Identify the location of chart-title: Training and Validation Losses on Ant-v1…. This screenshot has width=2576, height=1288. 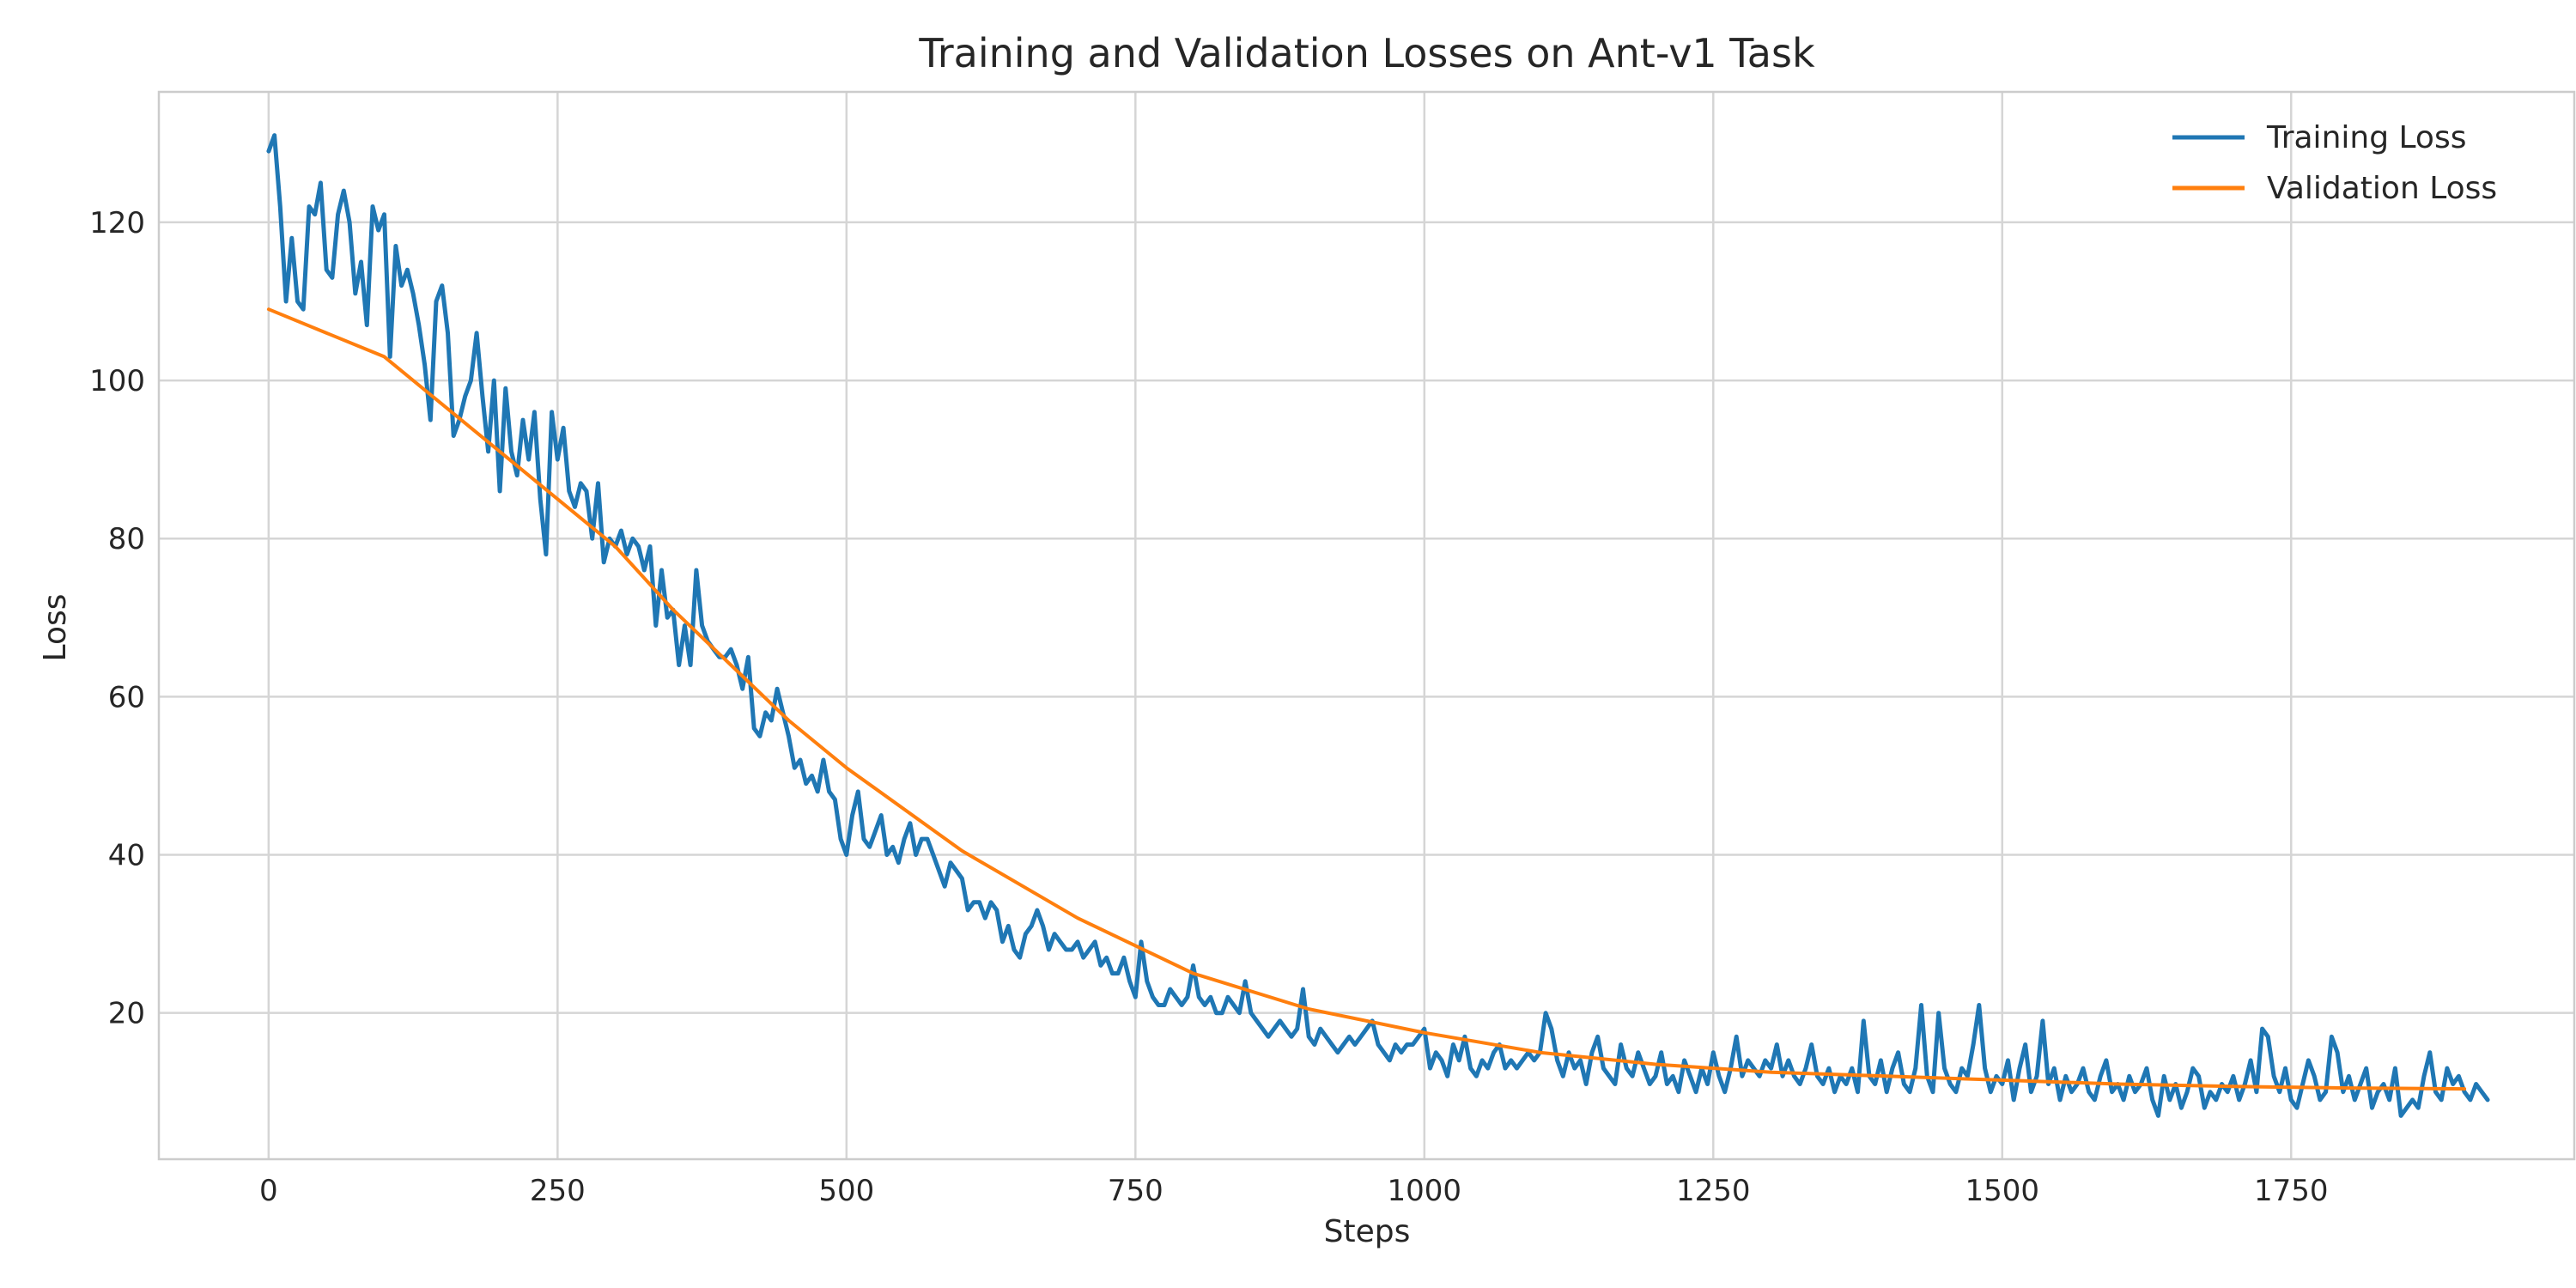
(1367, 53).